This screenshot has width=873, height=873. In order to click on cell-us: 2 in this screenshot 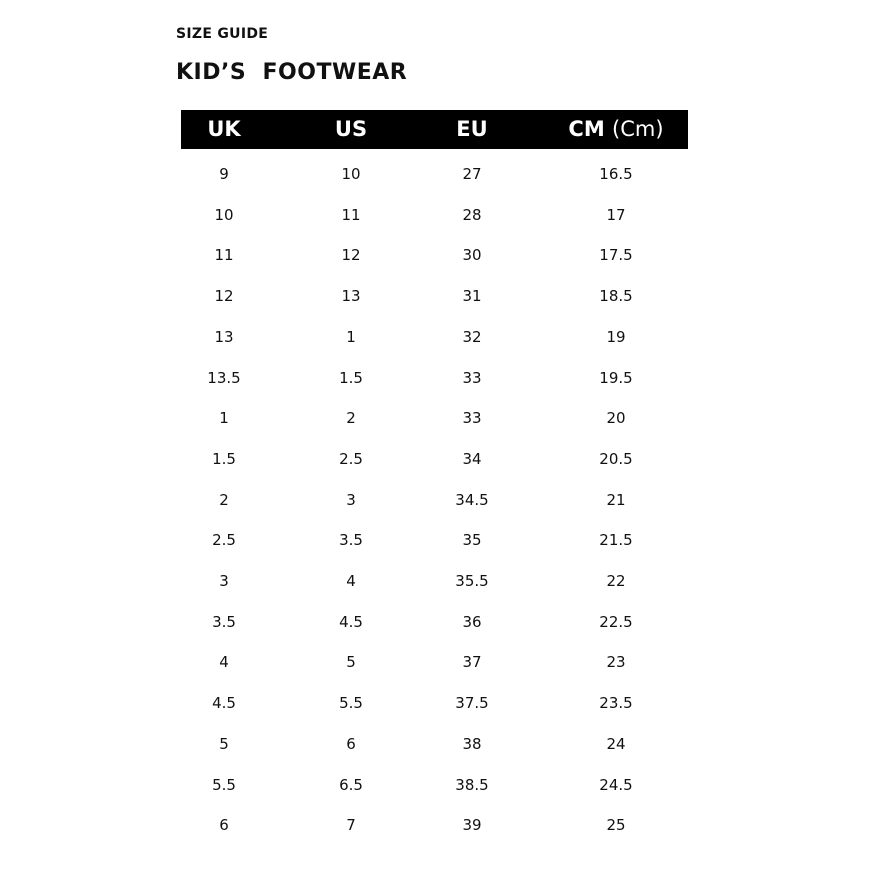, I will do `click(351, 418)`.